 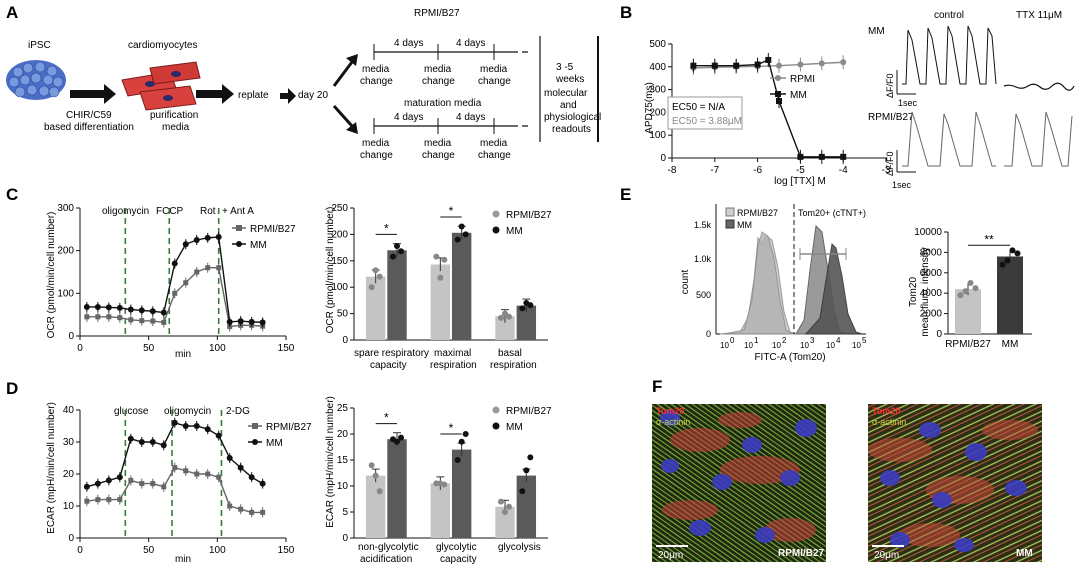 What do you see at coordinates (273, 229) in the screenshot?
I see `c-legend-rpmi: RPMI/B27` at bounding box center [273, 229].